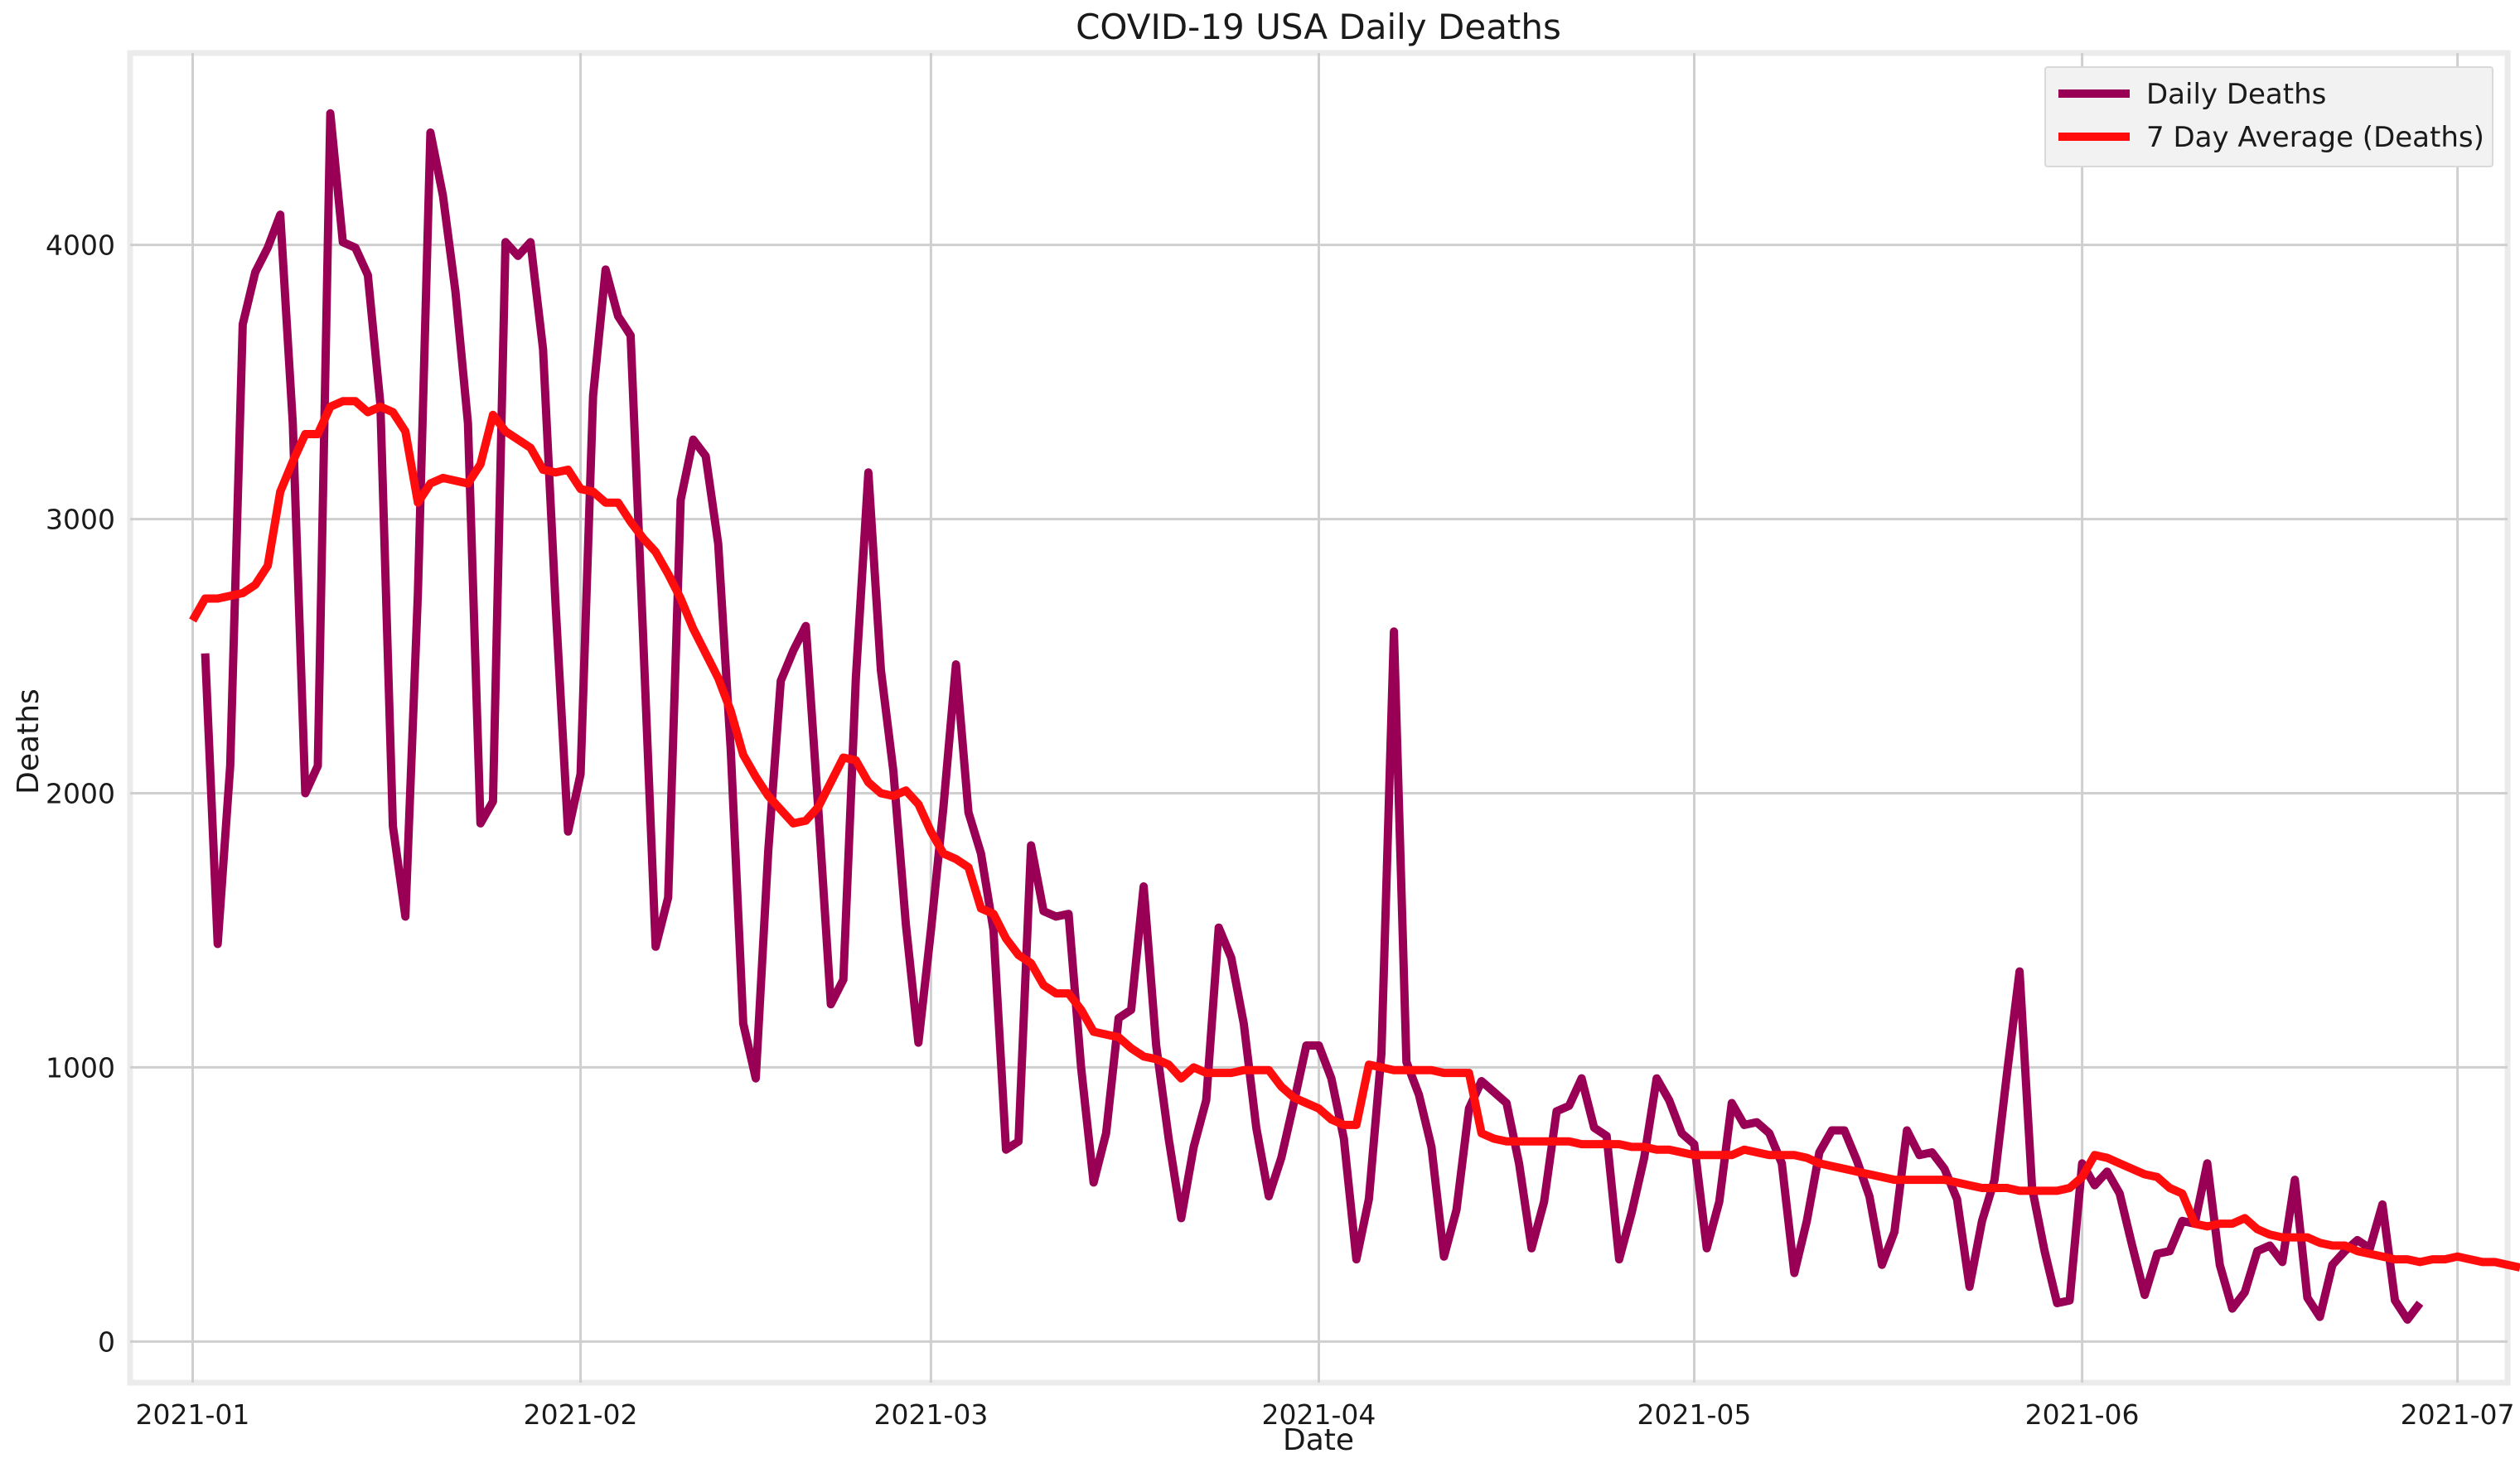 This screenshot has width=2520, height=1468. I want to click on y-tick-label: 1000, so click(80, 1067).